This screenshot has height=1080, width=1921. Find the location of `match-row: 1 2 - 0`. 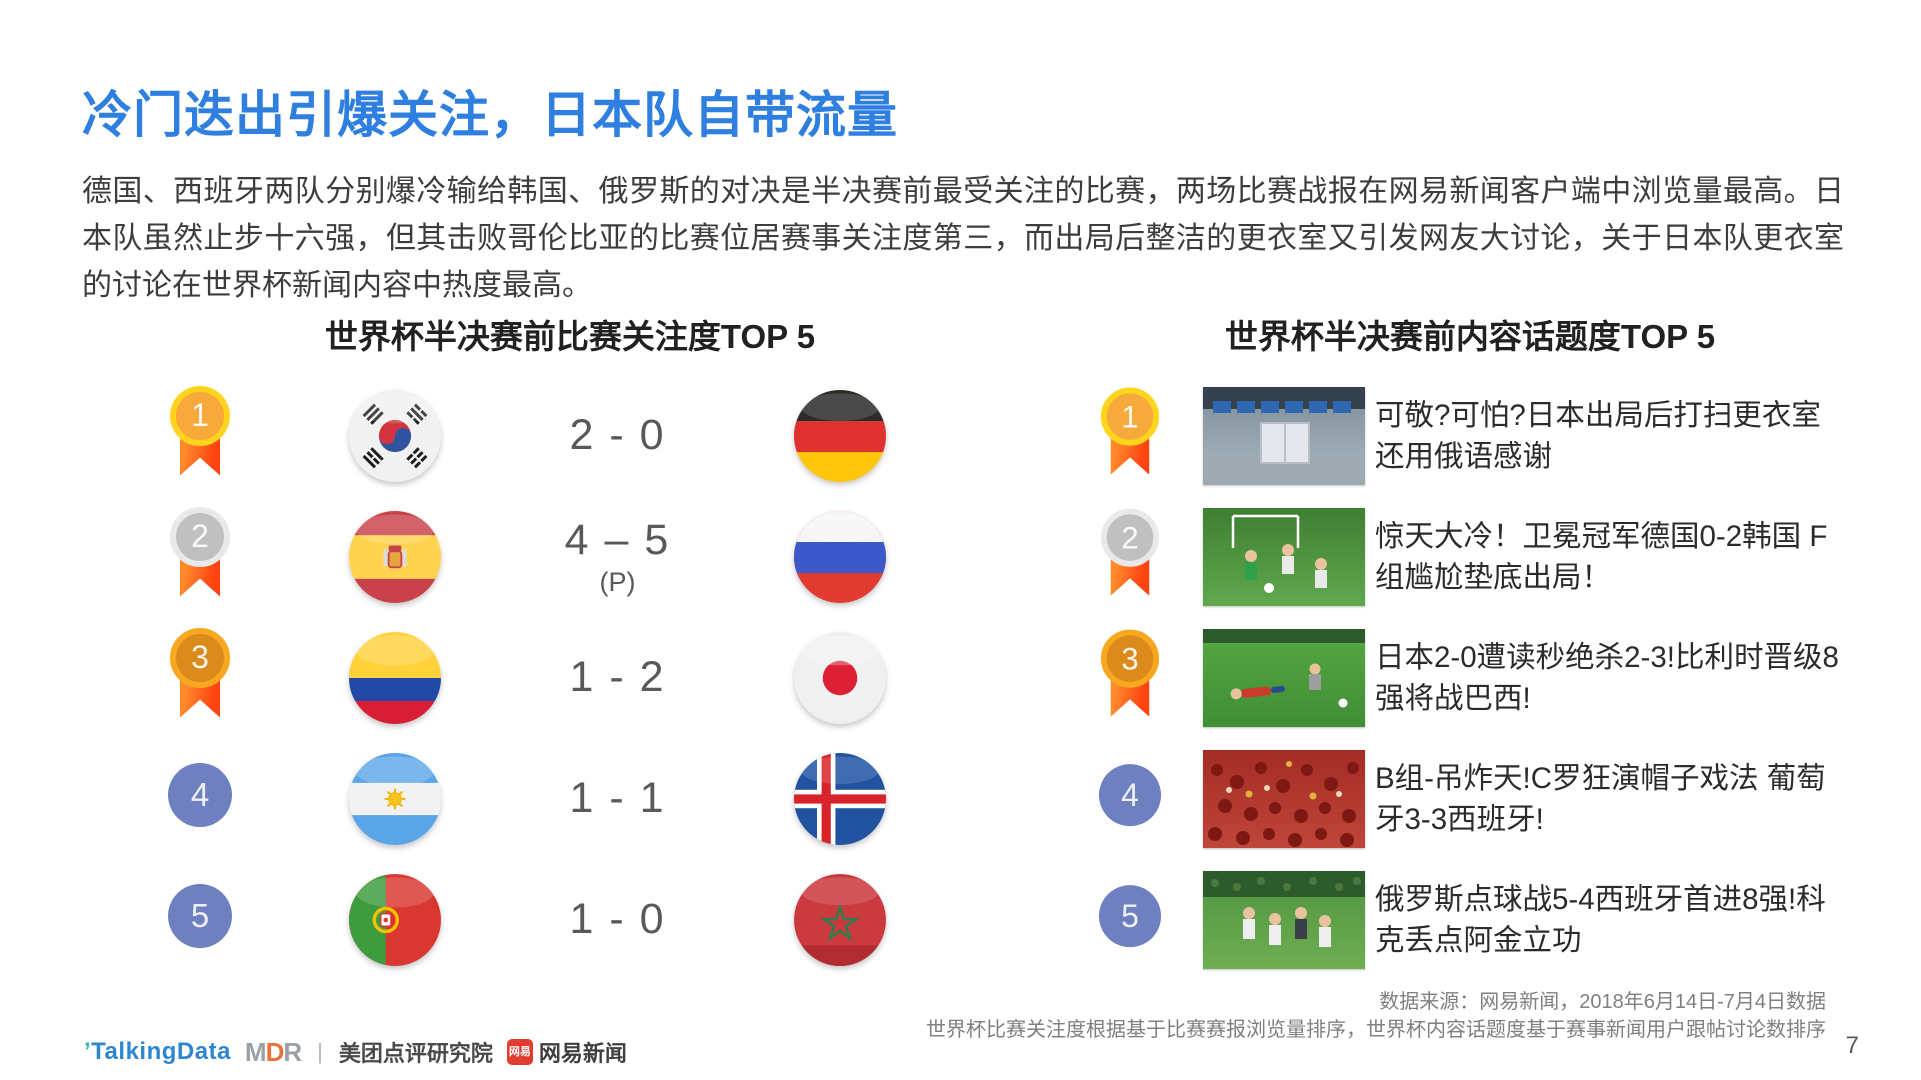

match-row: 1 2 - 0 is located at coordinates (570, 435).